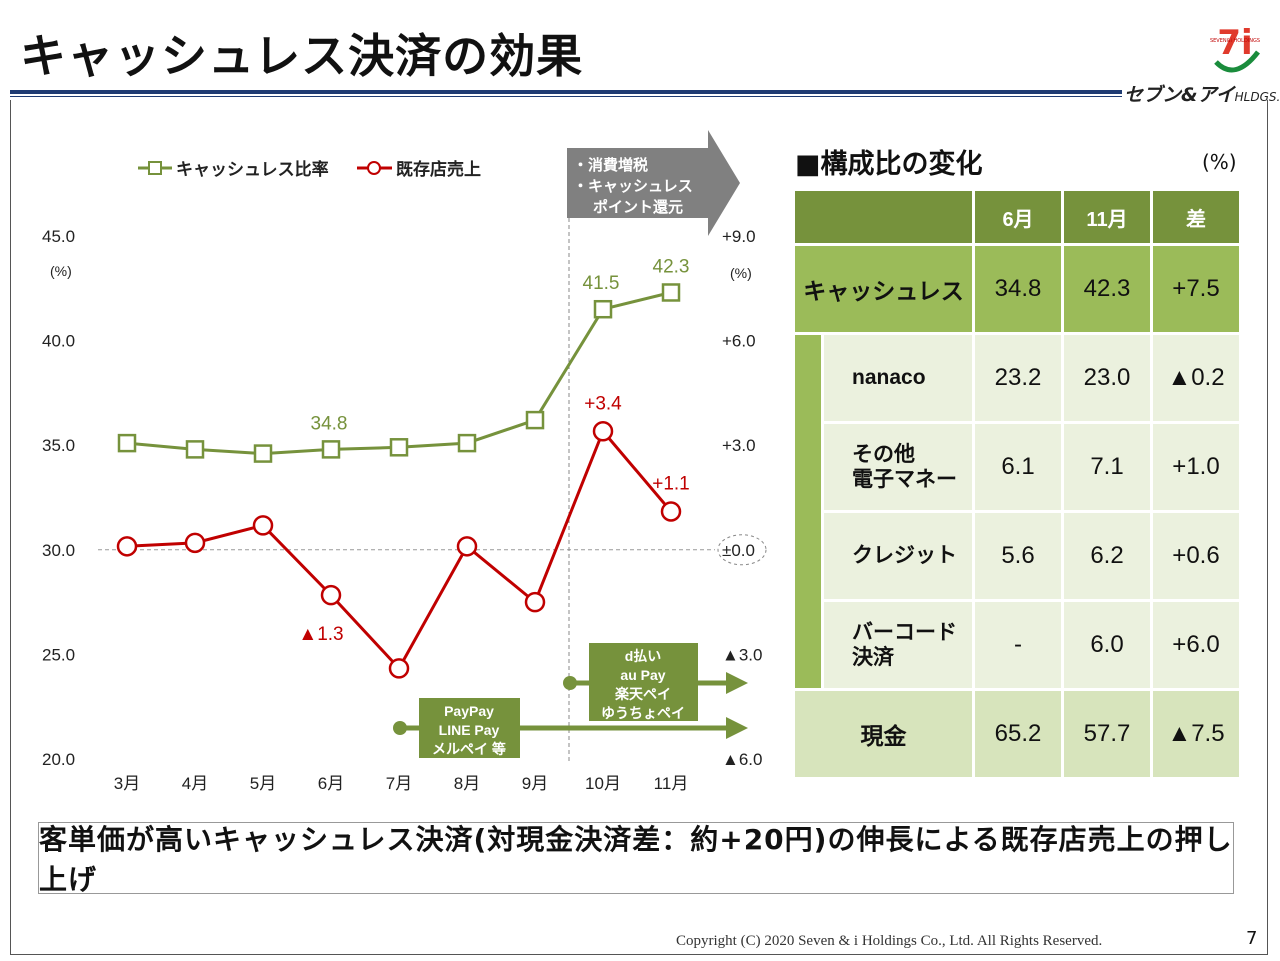 The image size is (1280, 961). I want to click on table-row: バーコード 決済 - 6.0 +6.0, so click(1017, 645).